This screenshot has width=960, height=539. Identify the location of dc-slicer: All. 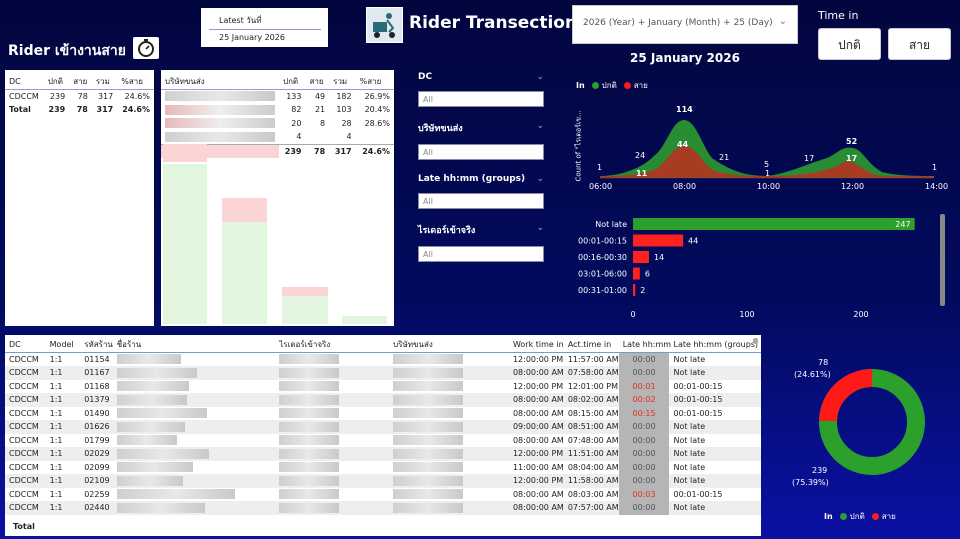
(481, 99).